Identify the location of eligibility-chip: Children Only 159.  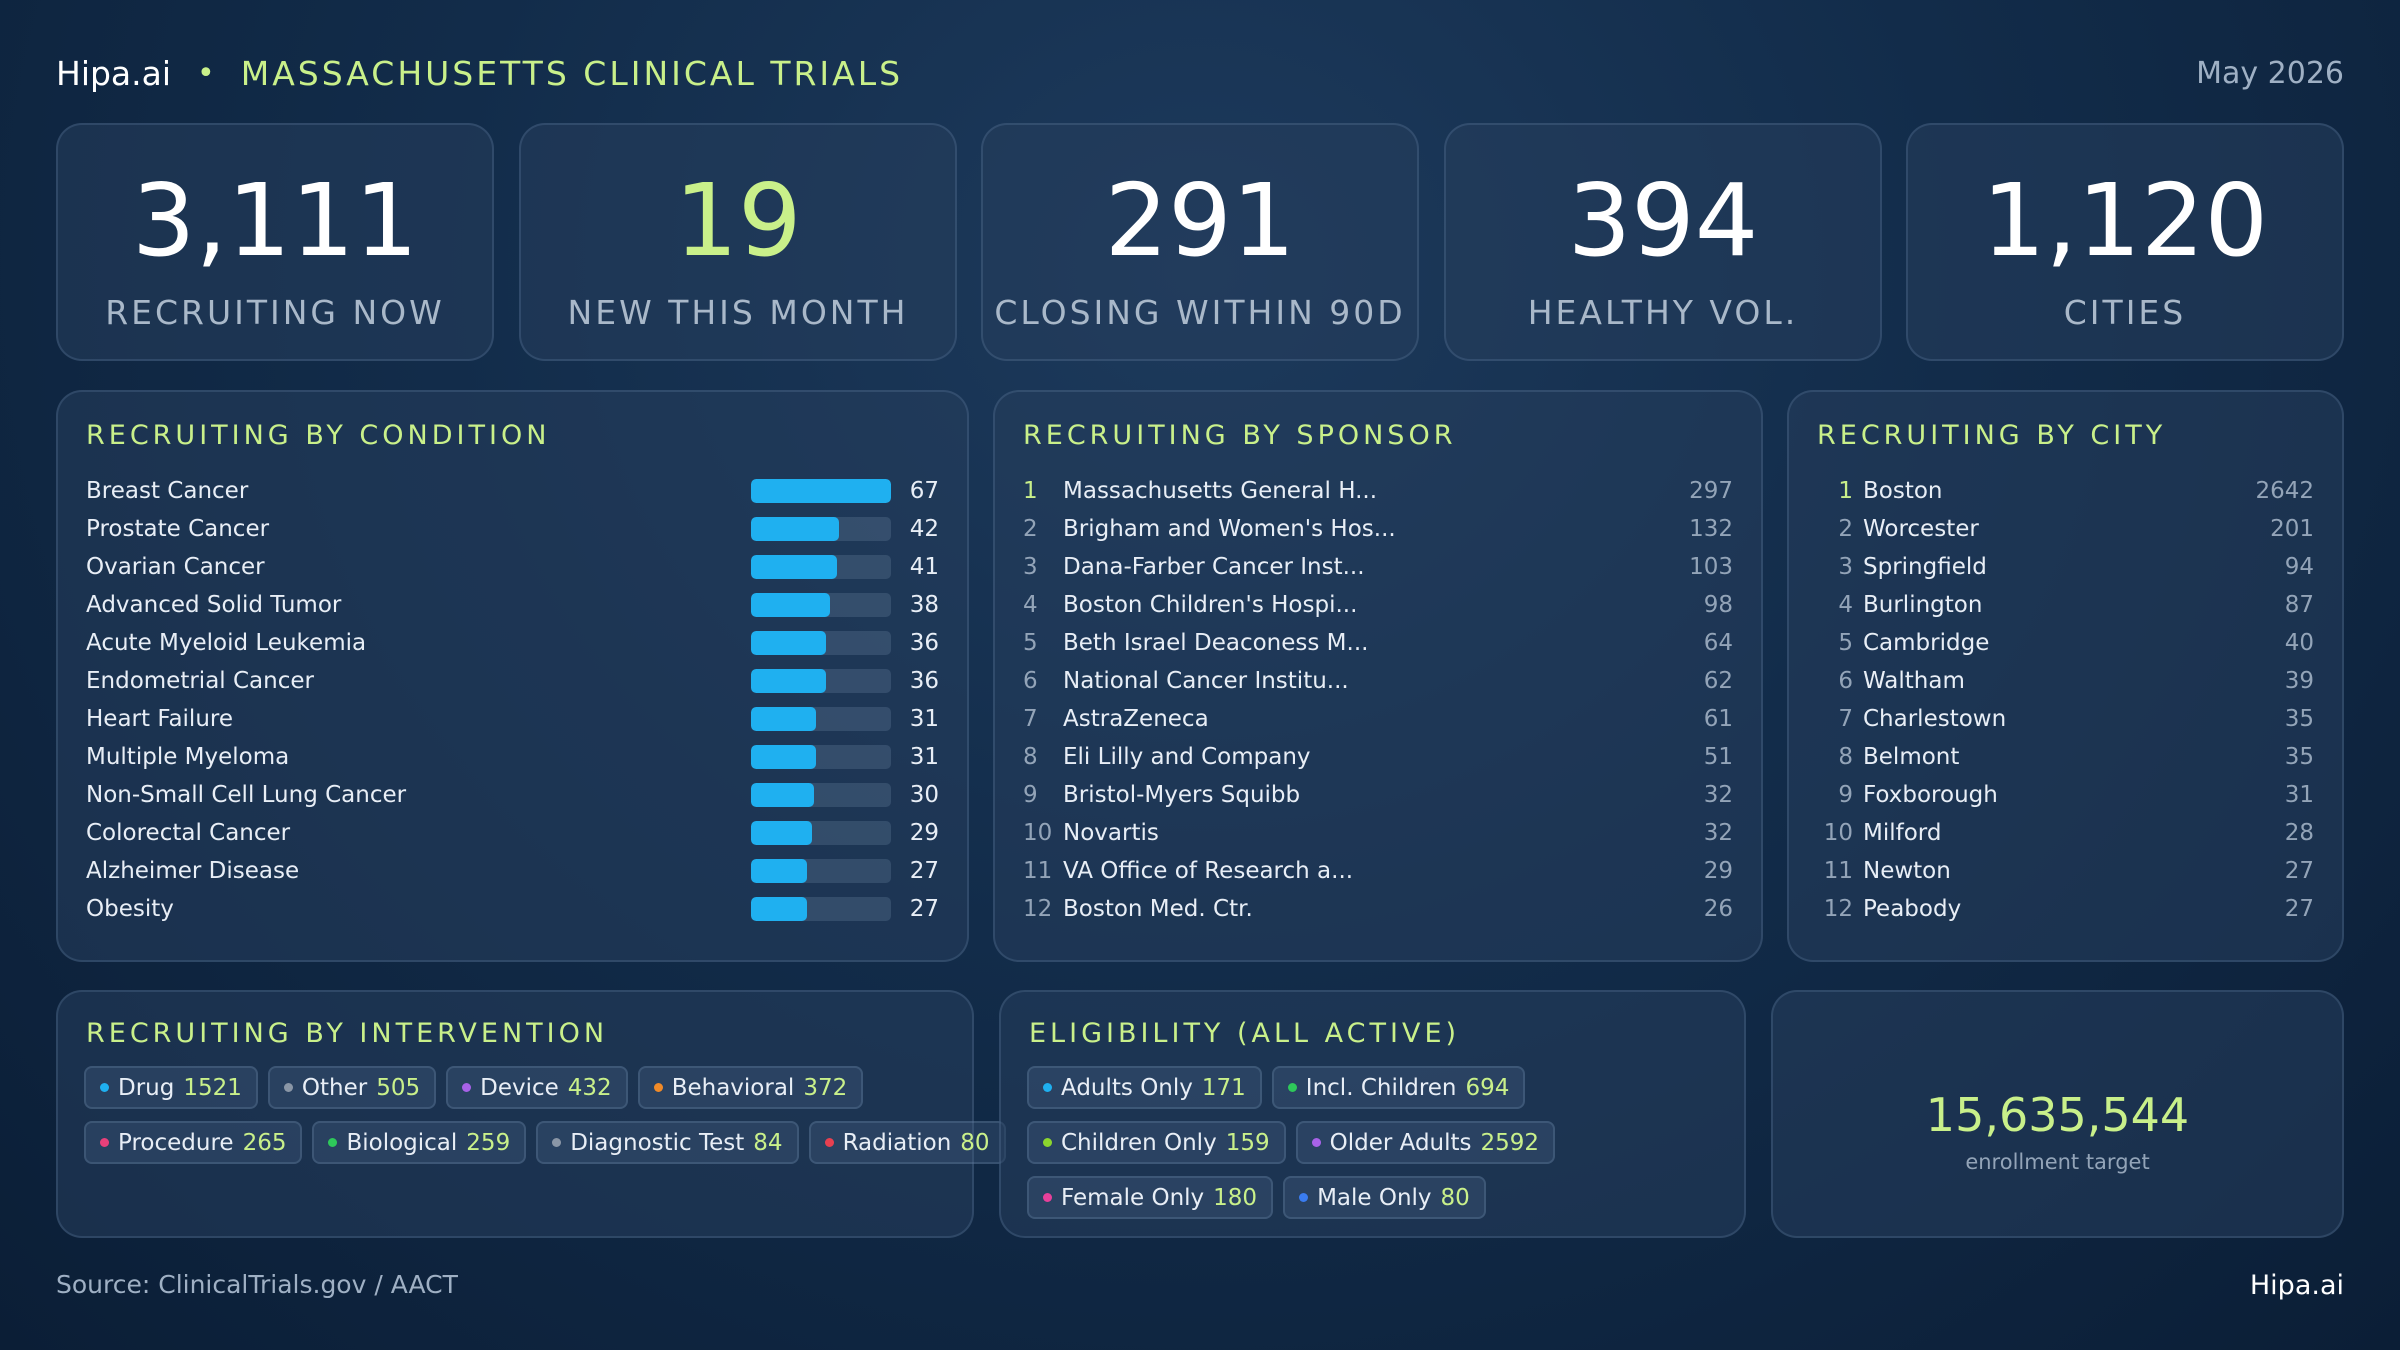
(1156, 1142).